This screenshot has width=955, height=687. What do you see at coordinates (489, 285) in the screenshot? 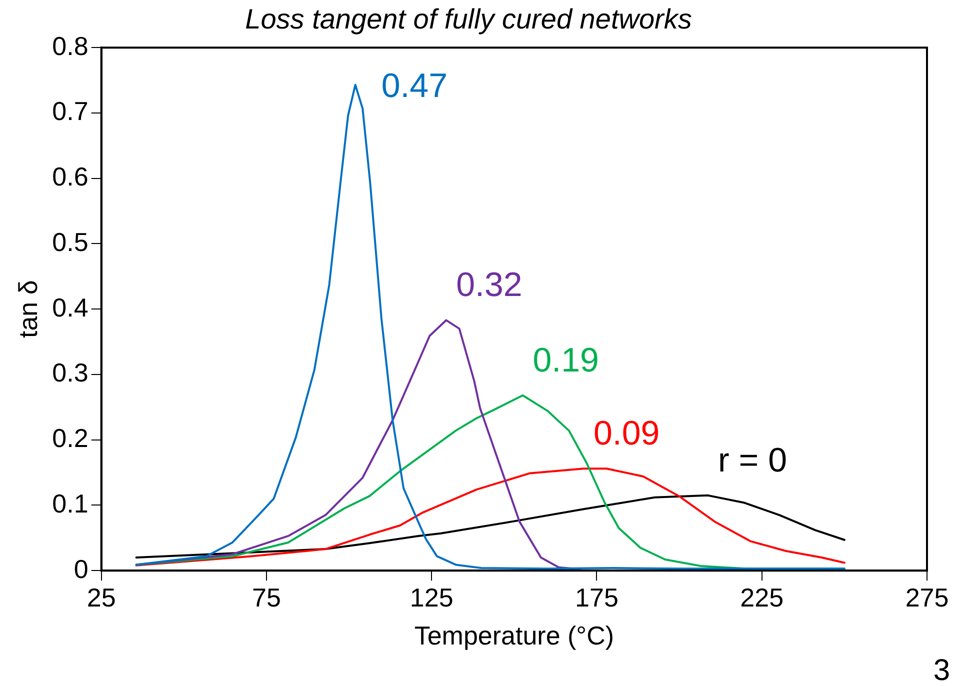
I see `series-label: 0.32` at bounding box center [489, 285].